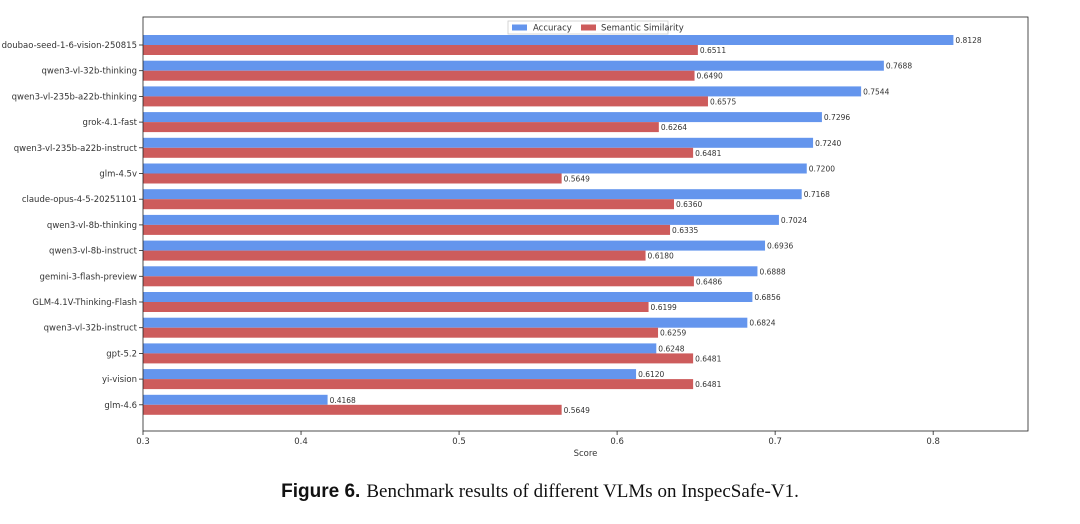 Image resolution: width=1080 pixels, height=524 pixels. I want to click on category-label: grok-4.1-fast, so click(110, 123).